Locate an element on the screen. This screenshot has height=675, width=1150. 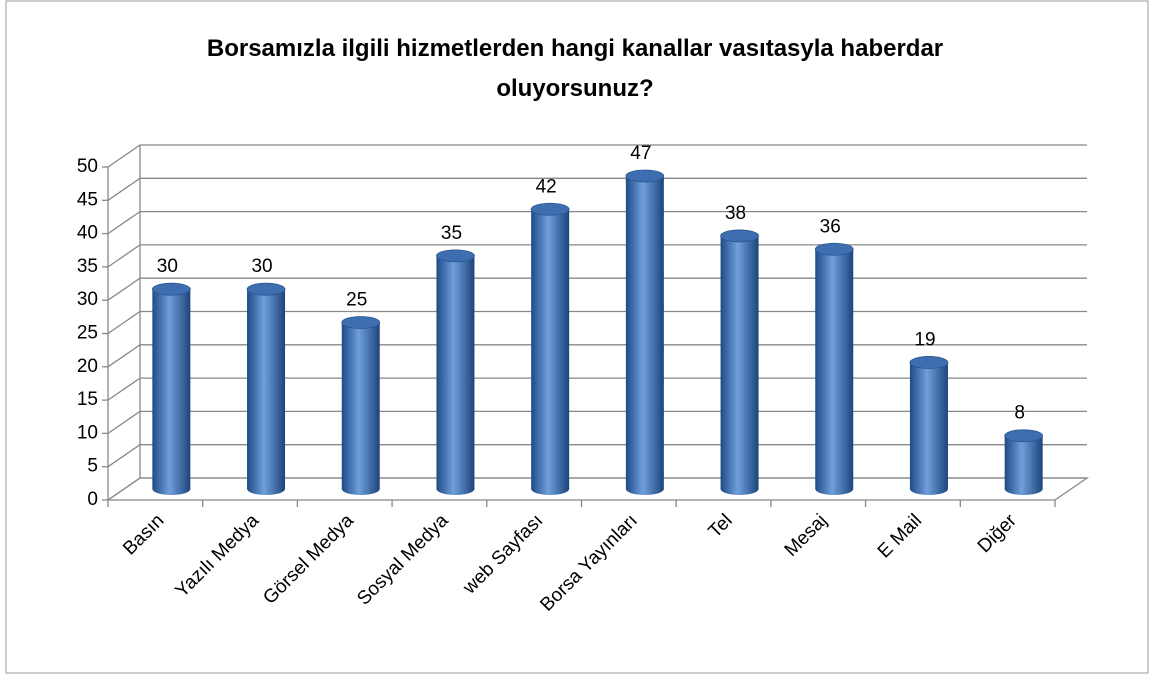
value-label: 35 is located at coordinates (451, 233).